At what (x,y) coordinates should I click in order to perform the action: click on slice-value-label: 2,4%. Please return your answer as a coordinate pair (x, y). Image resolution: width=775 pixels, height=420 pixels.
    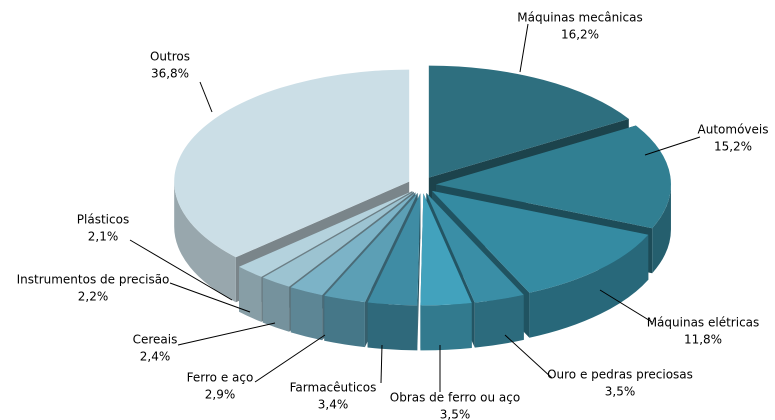
    Looking at the image, I should click on (155, 357).